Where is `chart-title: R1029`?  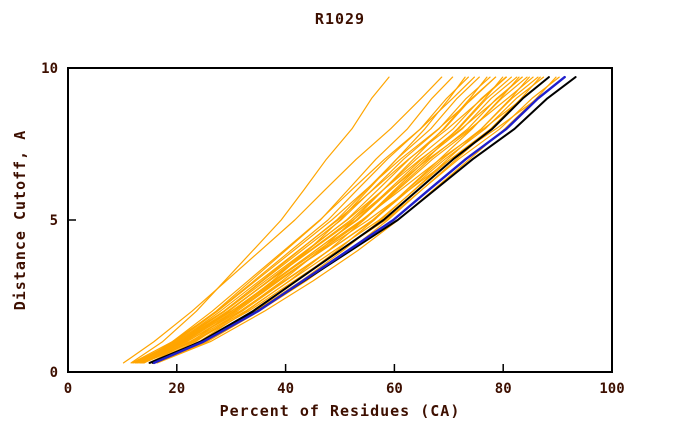
chart-title: R1029 is located at coordinates (340, 19).